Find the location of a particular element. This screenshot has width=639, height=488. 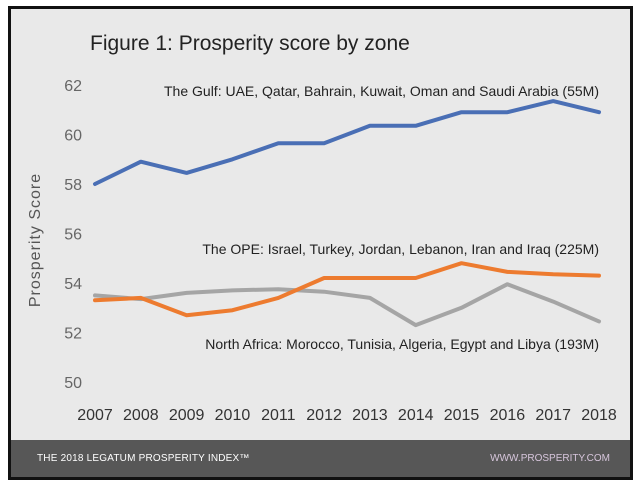

y-tick-label: 58 is located at coordinates (73, 185).